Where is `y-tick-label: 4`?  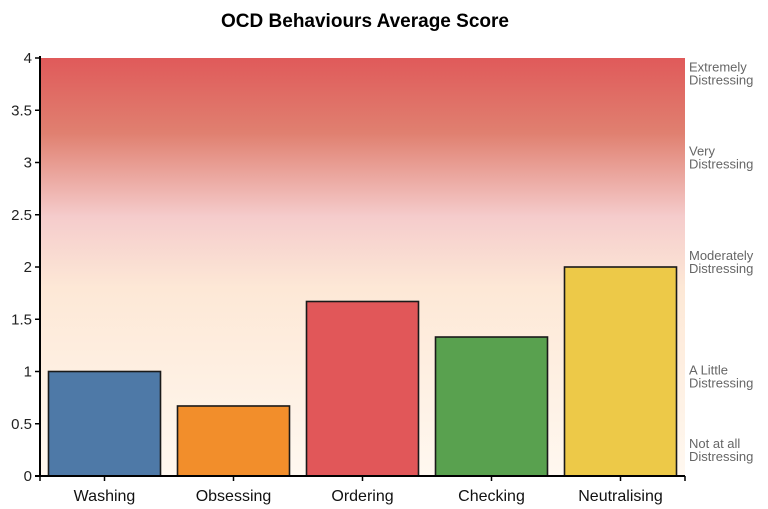 y-tick-label: 4 is located at coordinates (28, 58).